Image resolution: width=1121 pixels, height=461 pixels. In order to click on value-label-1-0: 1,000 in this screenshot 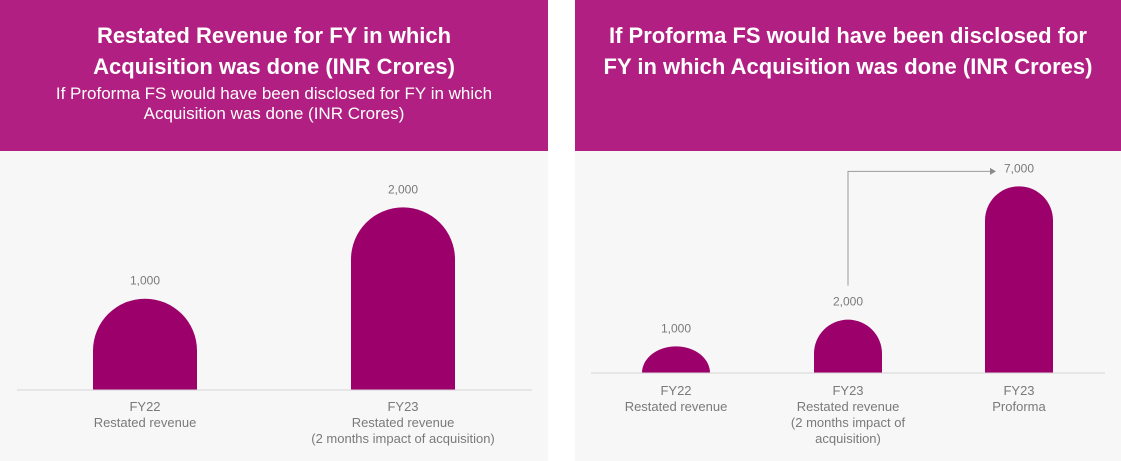, I will do `click(676, 328)`.